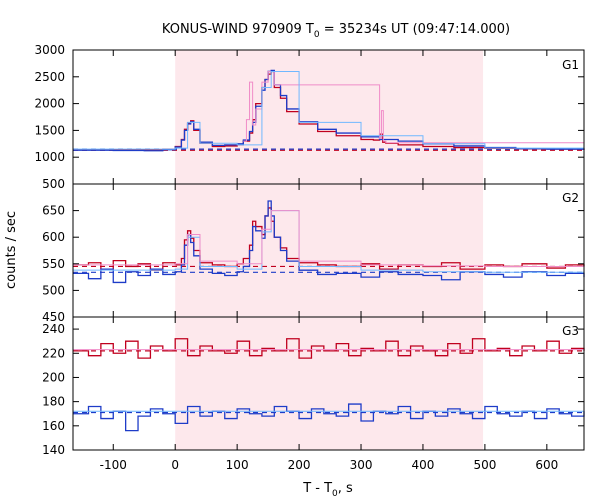  What do you see at coordinates (237, 465) in the screenshot?
I see `x-tick-label: 100` at bounding box center [237, 465].